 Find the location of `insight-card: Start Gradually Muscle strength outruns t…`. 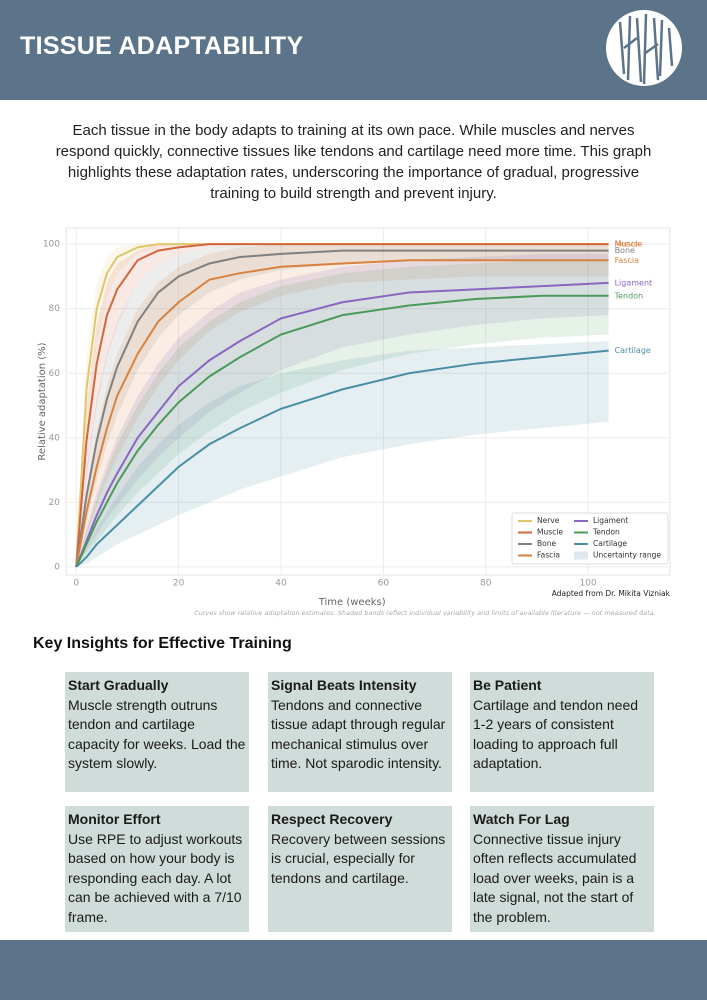

insight-card: Start Gradually Muscle strength outruns t… is located at coordinates (157, 732).